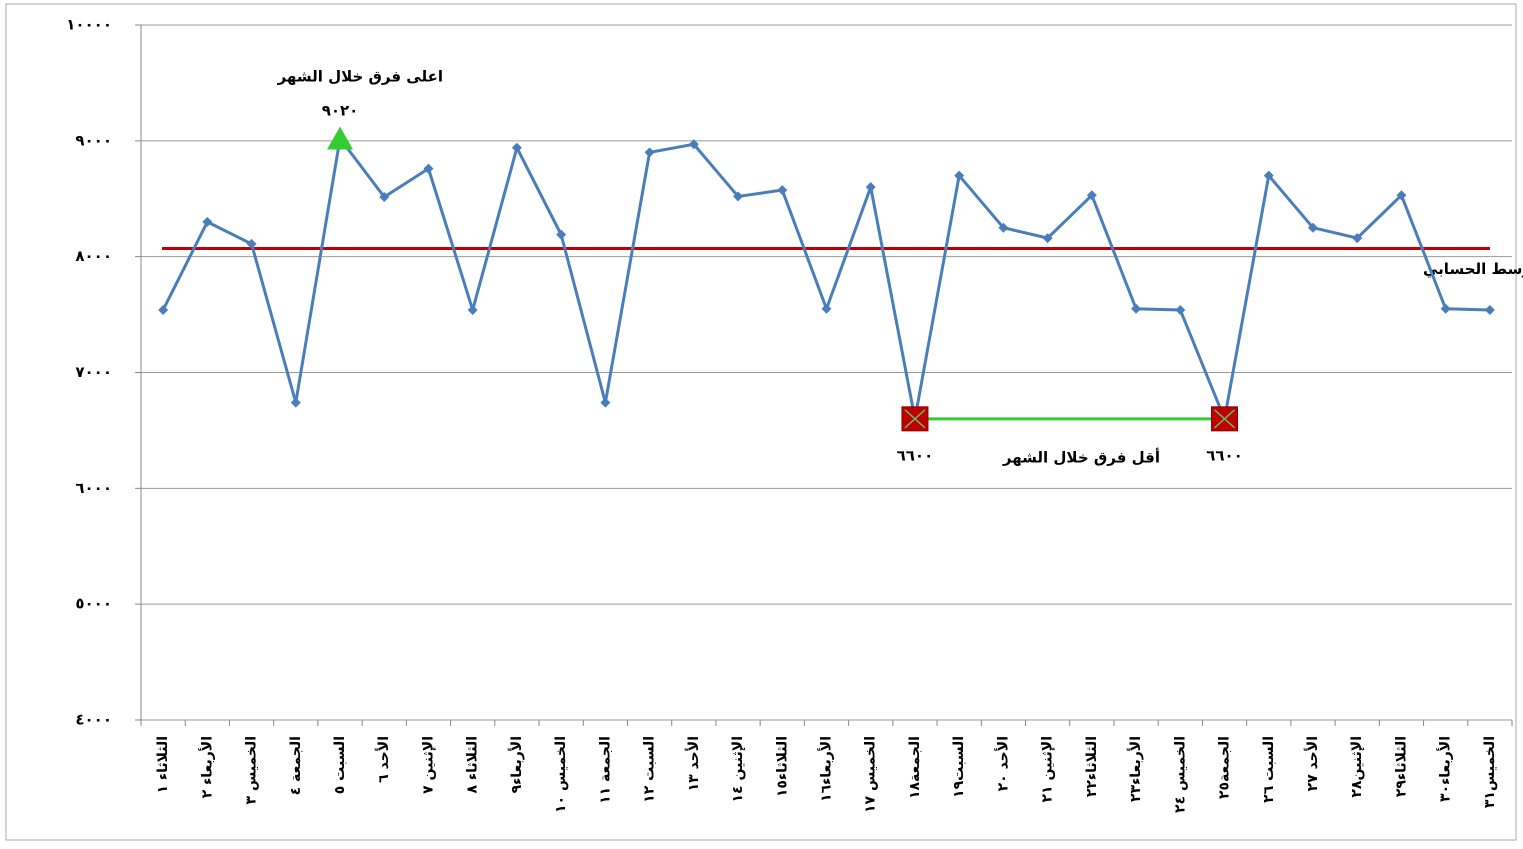 The image size is (1523, 849). What do you see at coordinates (915, 767) in the screenshot?
I see `x-tick-label: الجمعة١٨` at bounding box center [915, 767].